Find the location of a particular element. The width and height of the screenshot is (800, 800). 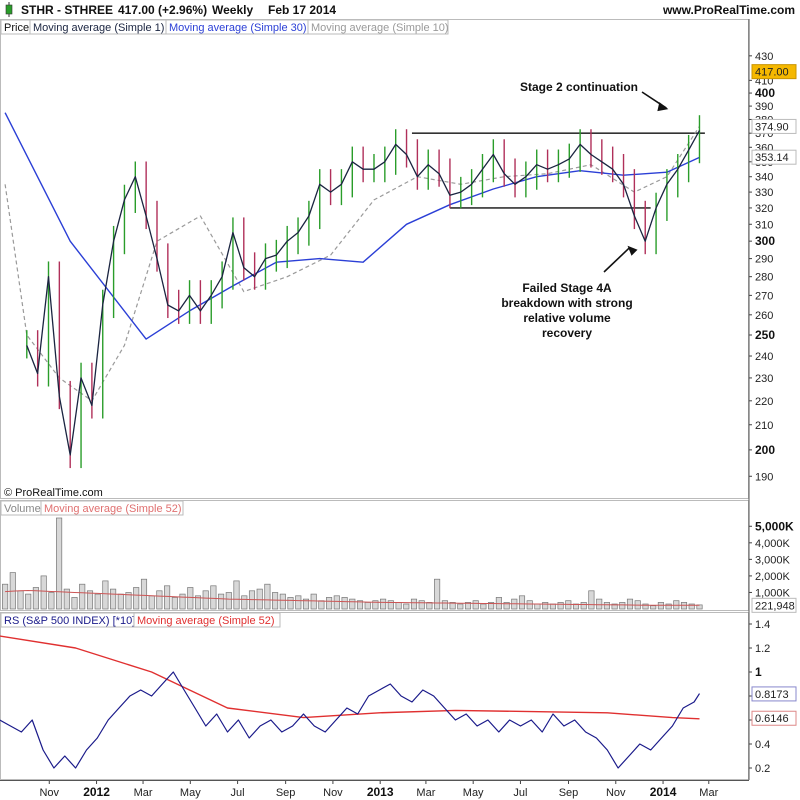

rs-ma-value-label: 0.6146 is located at coordinates (774, 718).